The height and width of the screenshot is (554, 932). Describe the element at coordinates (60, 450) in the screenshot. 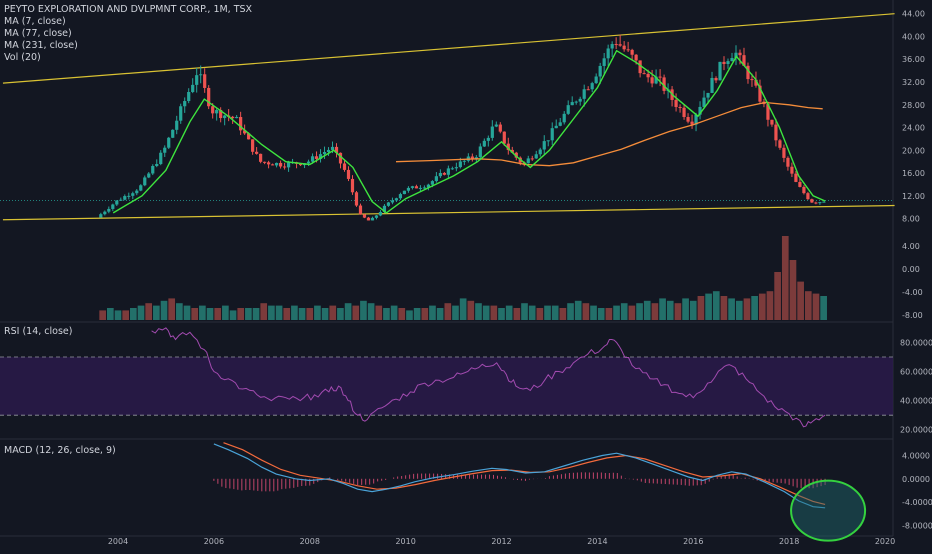

I see `macd-pane-label: MACD (12, 26, close, 9)` at that location.